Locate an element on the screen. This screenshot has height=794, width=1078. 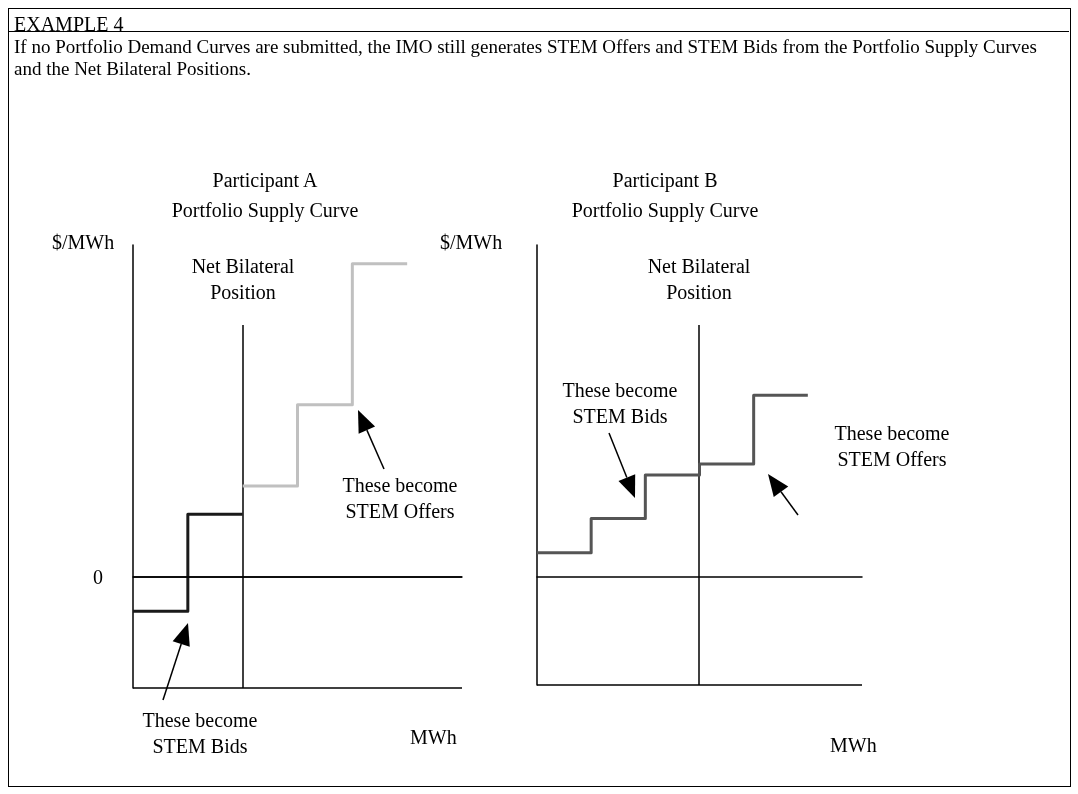
text: These become STEM Bids is located at coordinates (200, 733).